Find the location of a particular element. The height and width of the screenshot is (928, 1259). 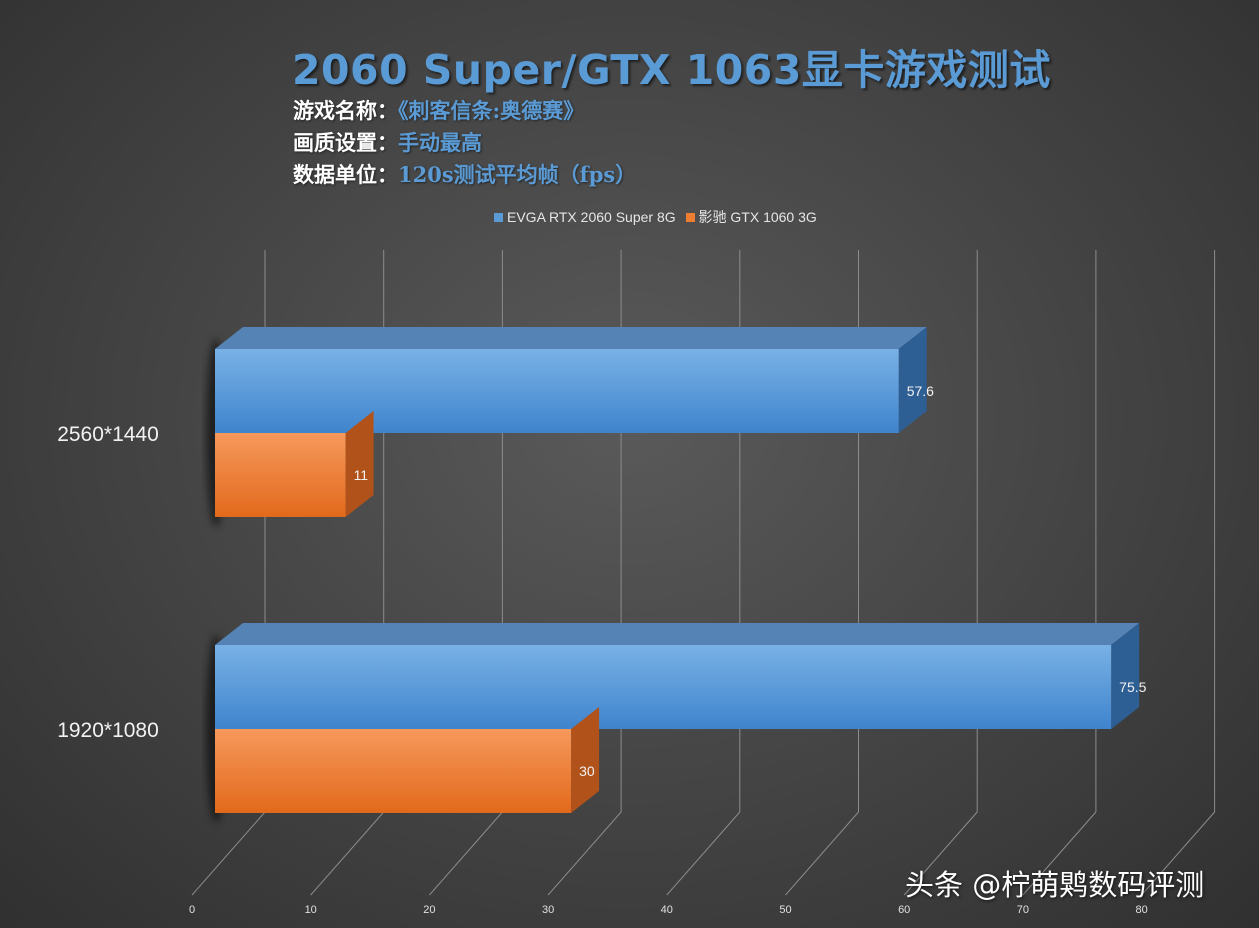

legend-label-series-1: 影驰 GTX 1060 3G is located at coordinates (757, 217).